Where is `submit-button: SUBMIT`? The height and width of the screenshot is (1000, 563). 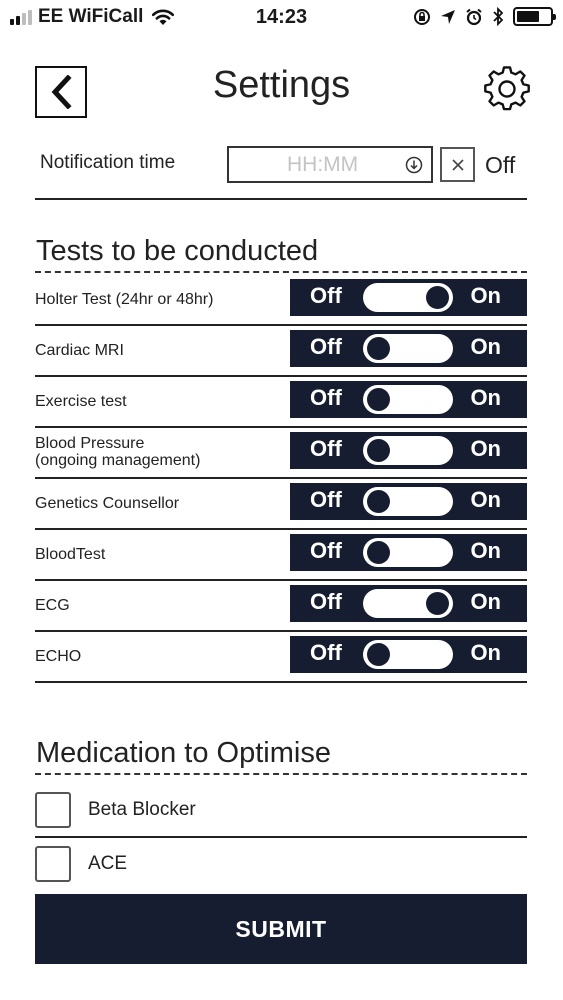
submit-button: SUBMIT is located at coordinates (281, 929).